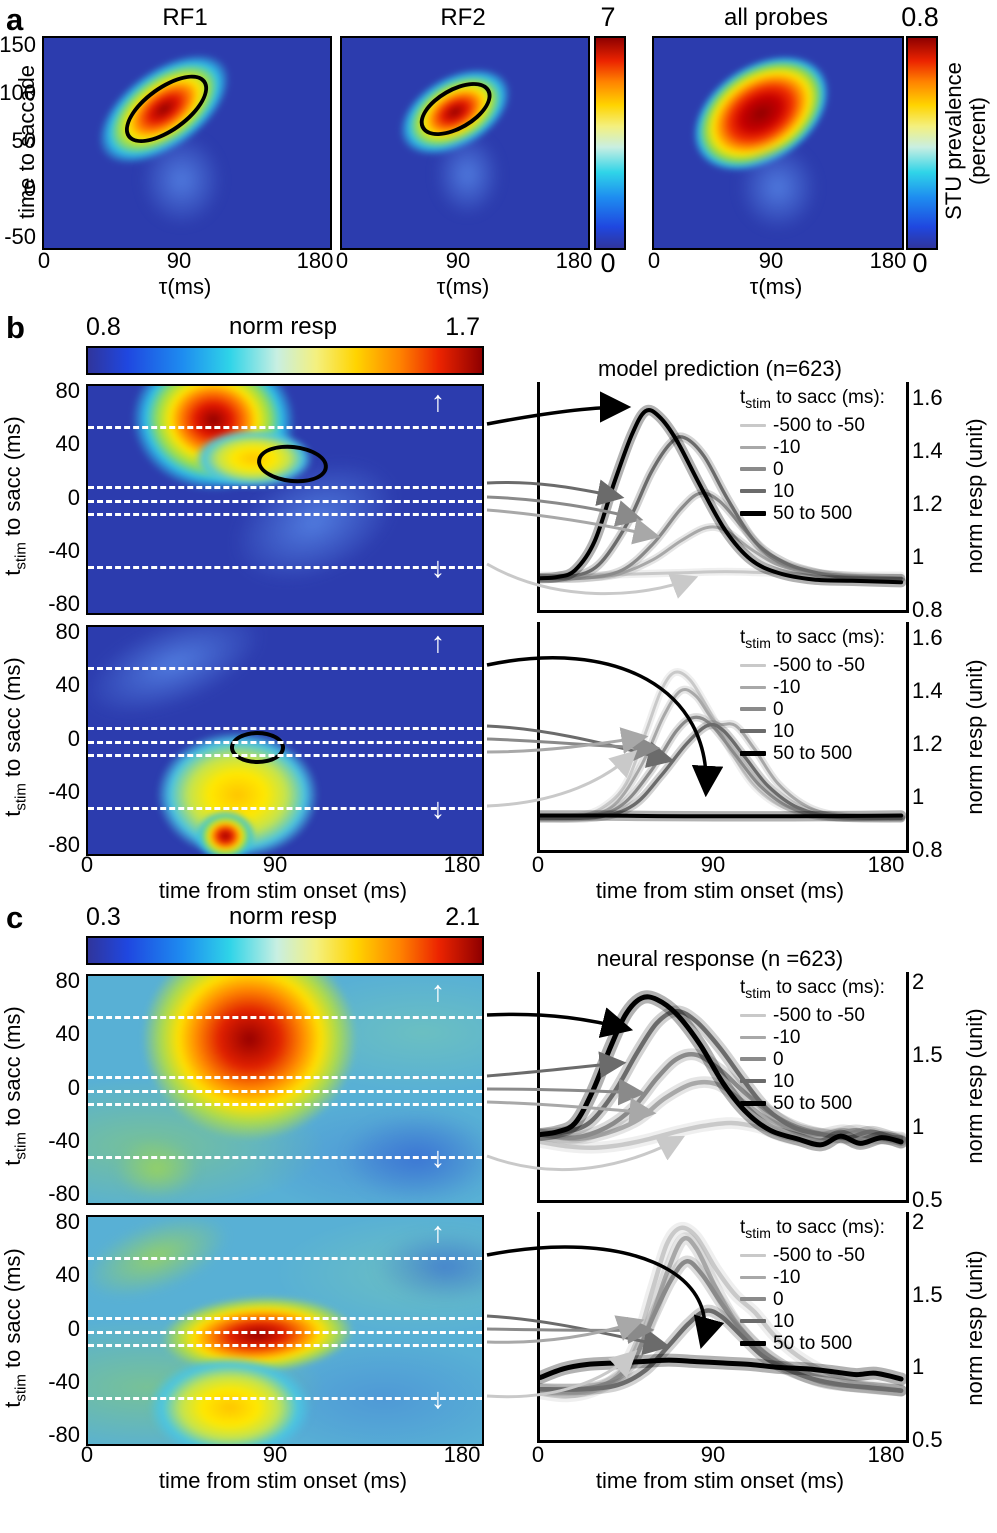 The image size is (997, 1533). I want to click on significance-contour, so click(257, 748).